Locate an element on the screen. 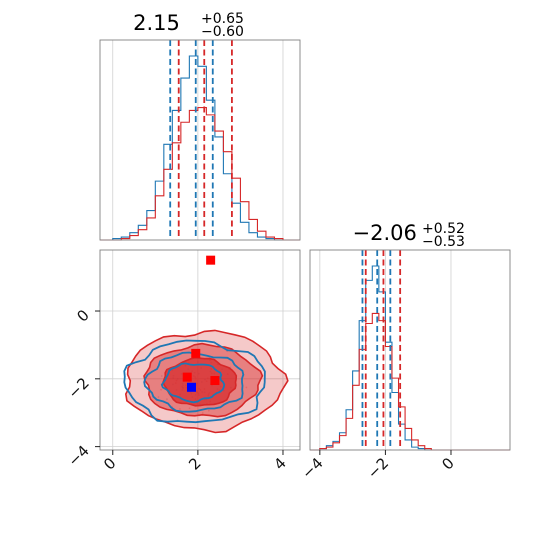 The width and height of the screenshot is (550, 550). hist1-frame is located at coordinates (410, 350).